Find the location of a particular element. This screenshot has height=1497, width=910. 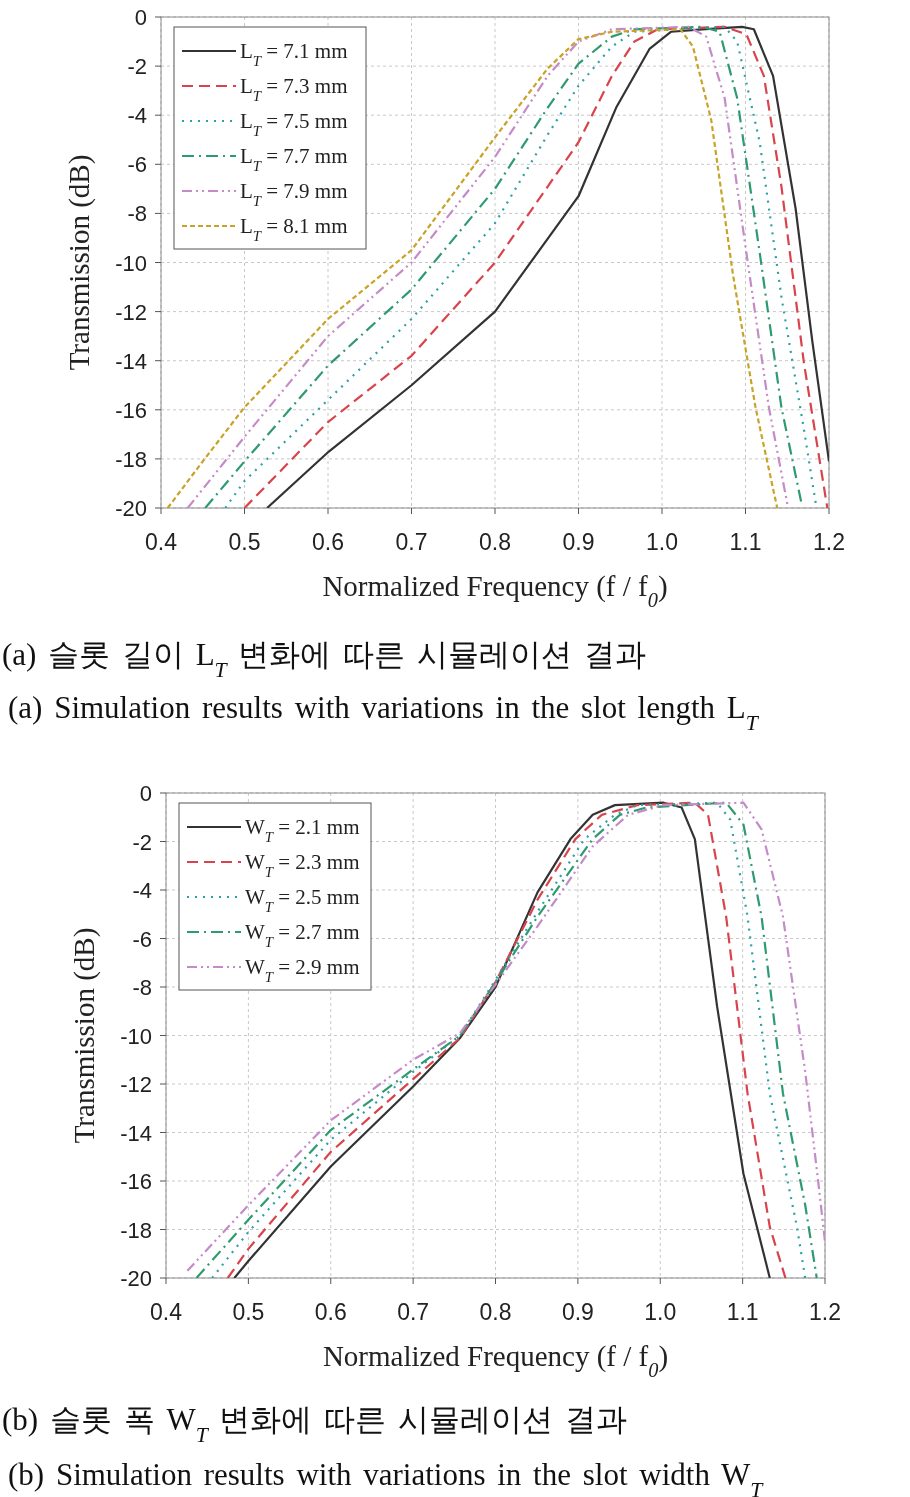

text: (a) Simulation results with variations in the slot length L$_{T}$ is located at coordinates (384, 712).